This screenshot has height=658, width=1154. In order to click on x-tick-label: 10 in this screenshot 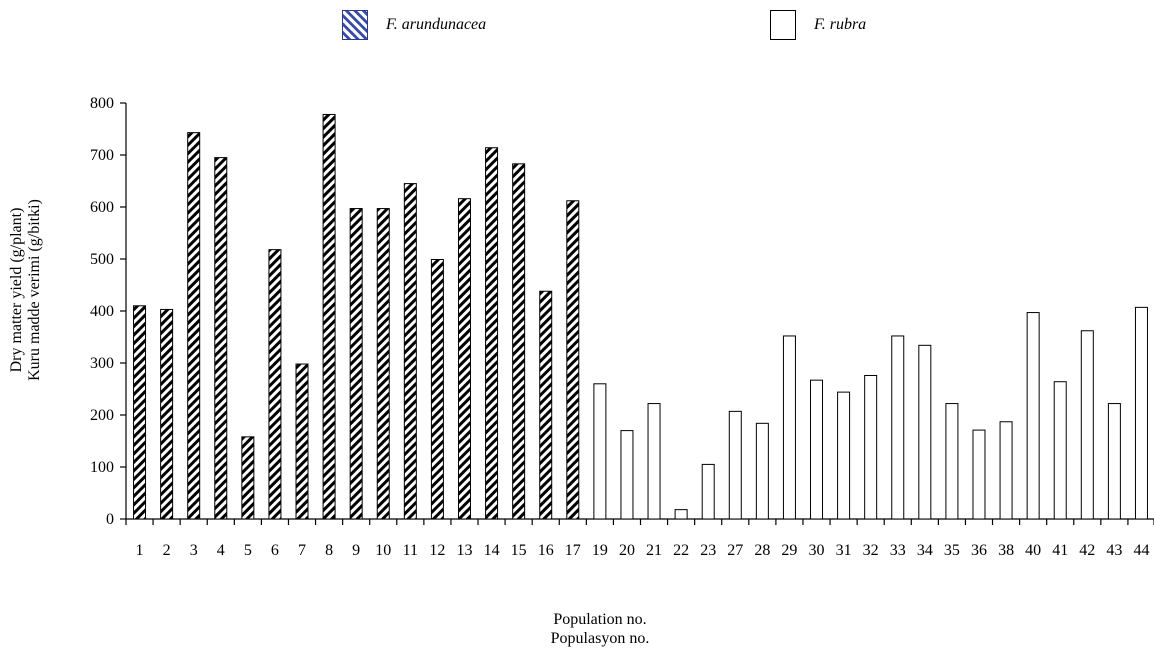, I will do `click(383, 550)`.